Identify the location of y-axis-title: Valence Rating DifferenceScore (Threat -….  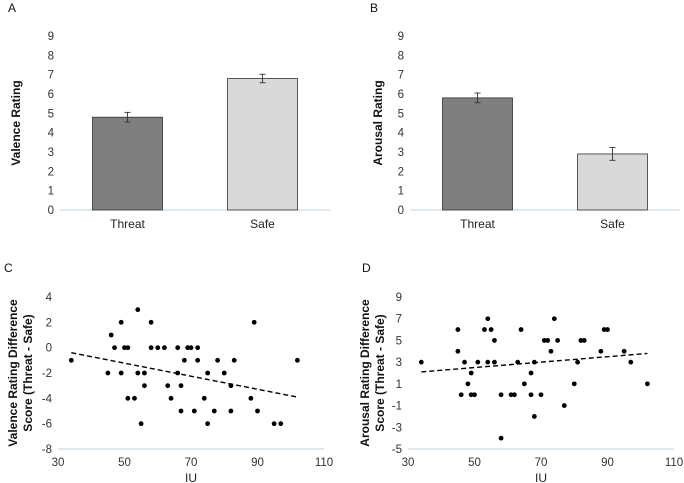
(20, 373).